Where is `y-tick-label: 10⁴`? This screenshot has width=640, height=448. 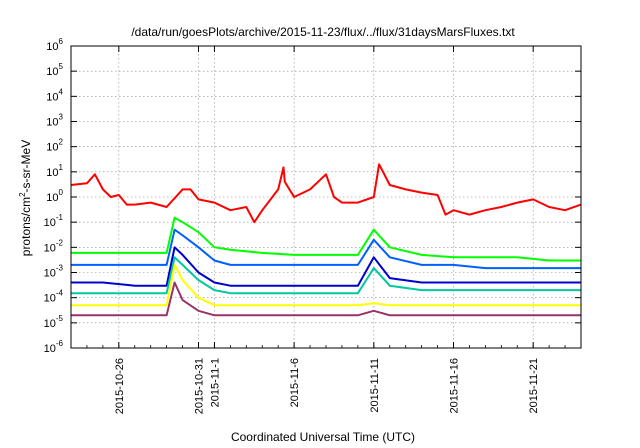 y-tick-label: 10⁴ is located at coordinates (54, 95).